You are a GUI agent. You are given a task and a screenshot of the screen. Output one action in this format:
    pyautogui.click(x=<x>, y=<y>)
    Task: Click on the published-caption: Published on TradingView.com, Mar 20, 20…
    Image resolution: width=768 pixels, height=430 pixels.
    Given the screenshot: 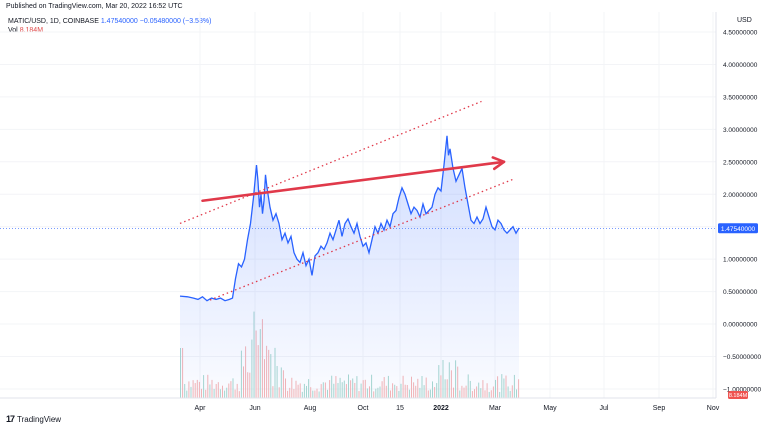 What is the action you would take?
    pyautogui.click(x=94, y=6)
    